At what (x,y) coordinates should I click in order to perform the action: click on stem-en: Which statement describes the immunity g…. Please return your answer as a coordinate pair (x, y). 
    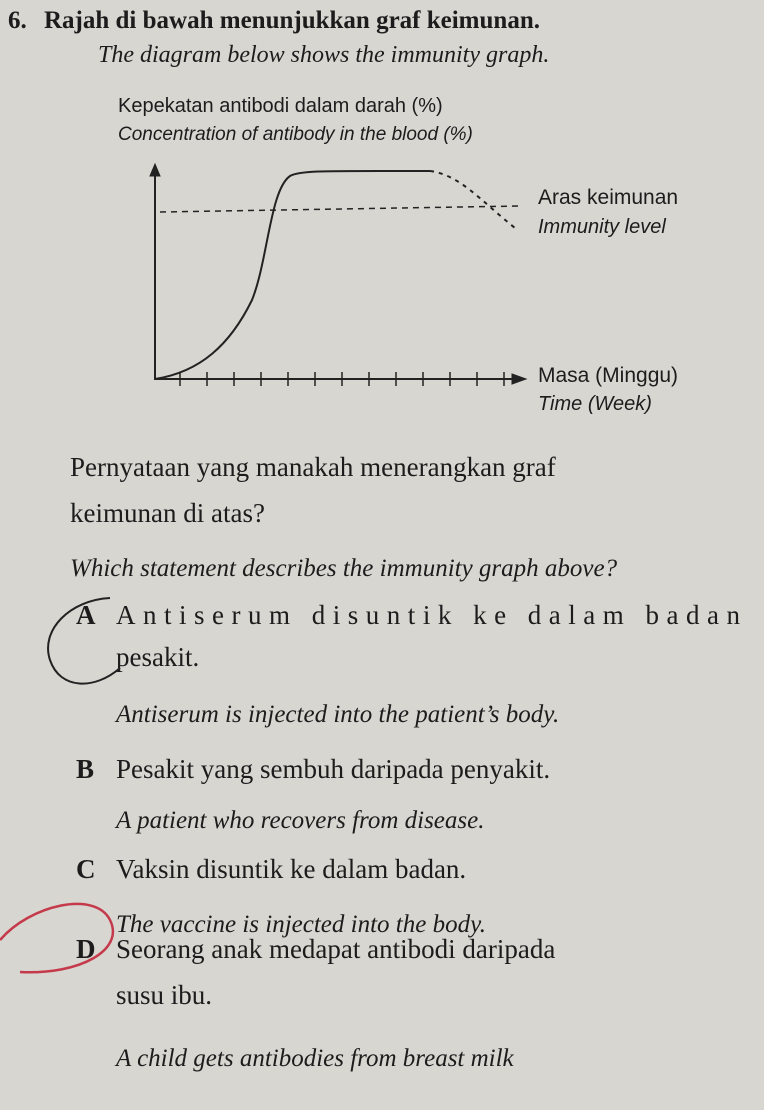
    Looking at the image, I should click on (344, 568).